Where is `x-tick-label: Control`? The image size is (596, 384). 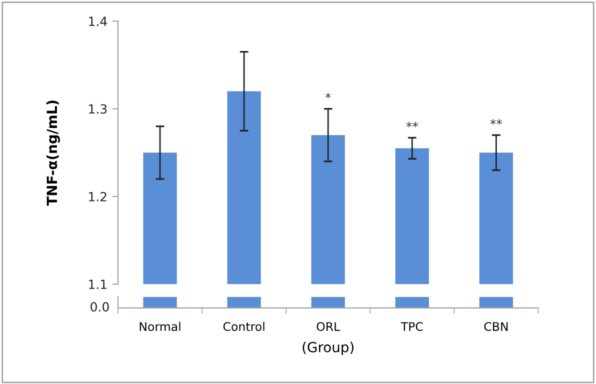
x-tick-label: Control is located at coordinates (243, 326).